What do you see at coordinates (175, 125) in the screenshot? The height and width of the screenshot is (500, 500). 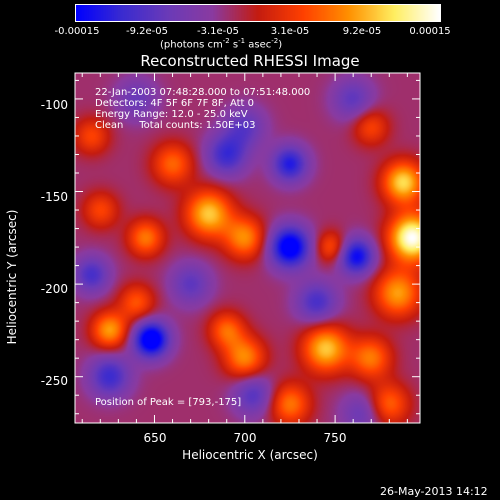 I see `annotation-clean-counts: Clean Total counts: 1.50E+03` at bounding box center [175, 125].